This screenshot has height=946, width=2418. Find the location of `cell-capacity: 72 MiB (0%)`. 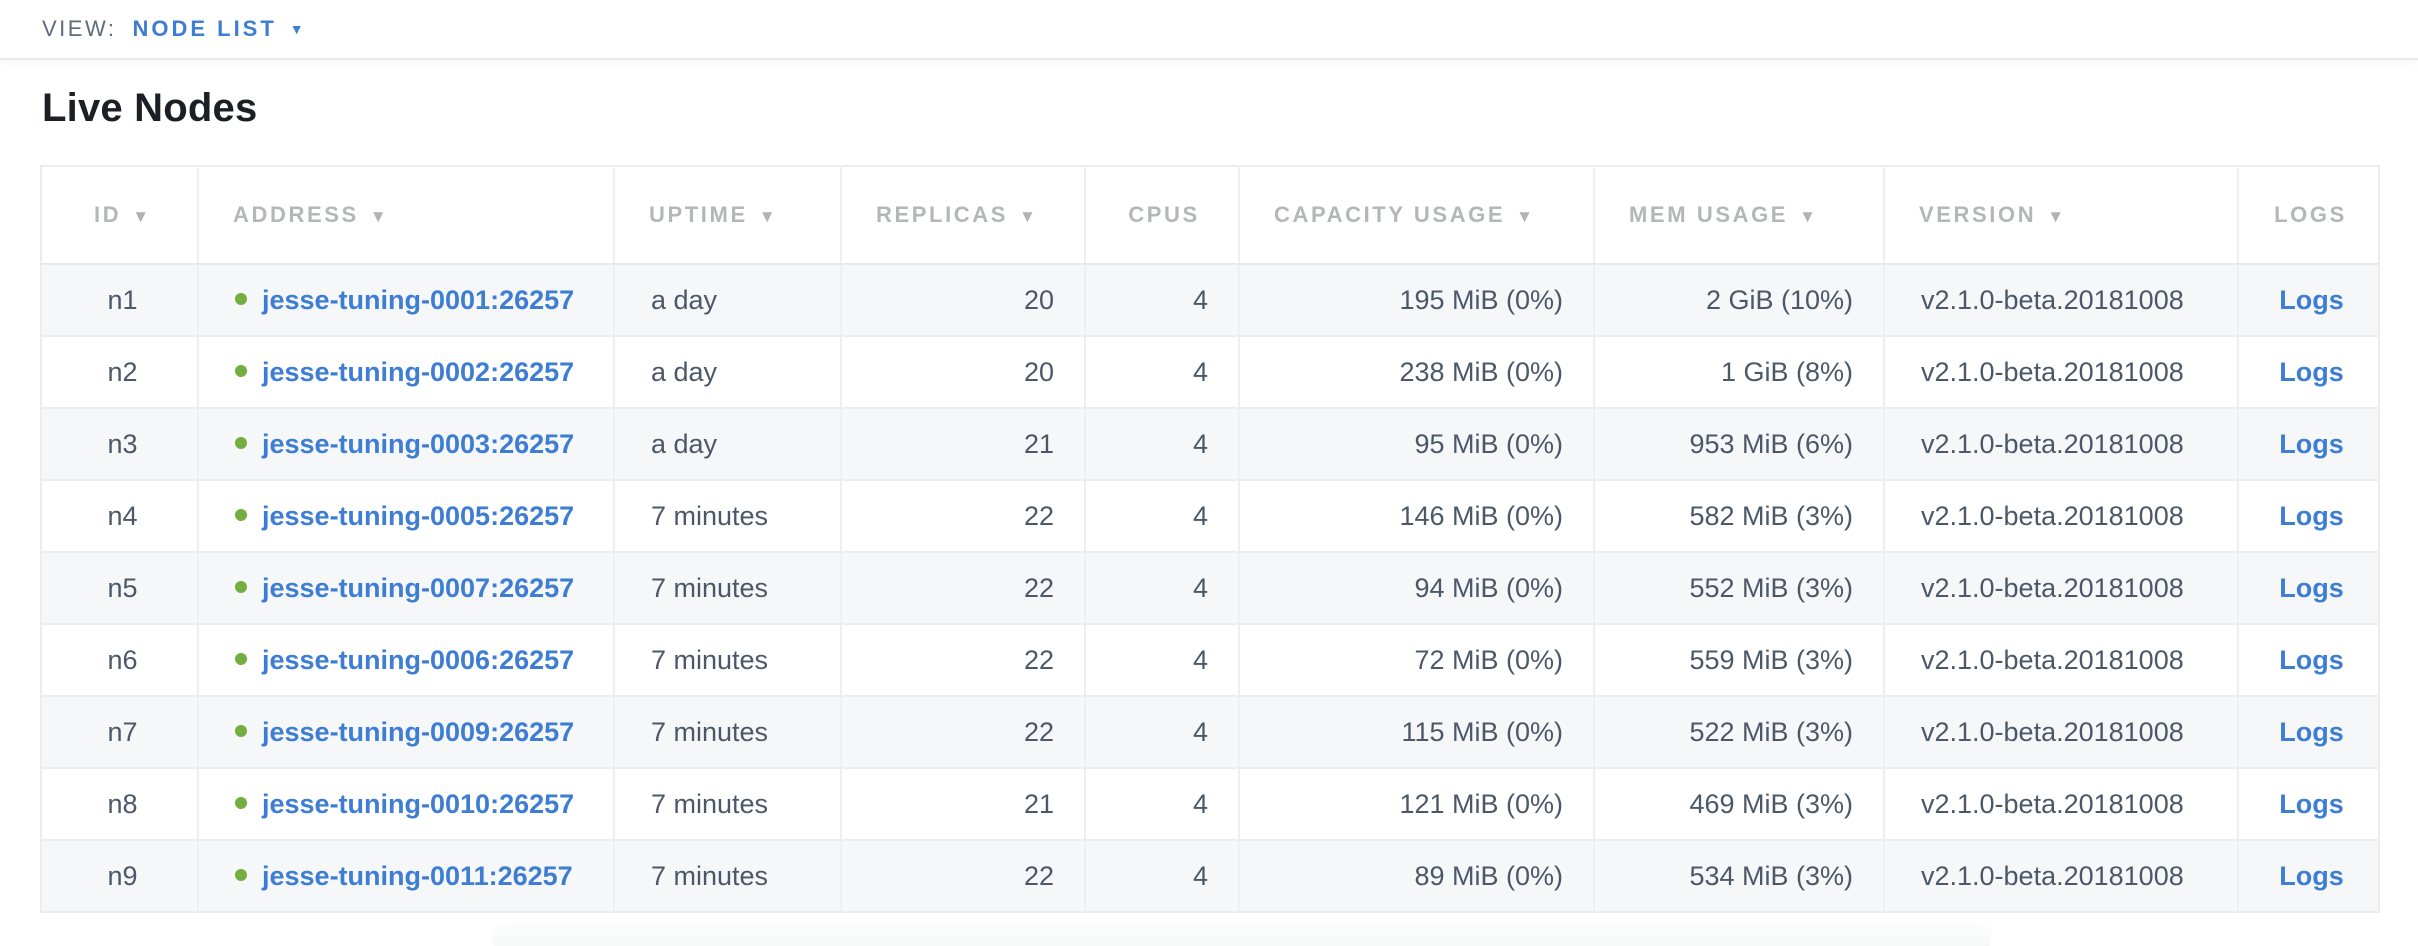

cell-capacity: 72 MiB (0%) is located at coordinates (1416, 659).